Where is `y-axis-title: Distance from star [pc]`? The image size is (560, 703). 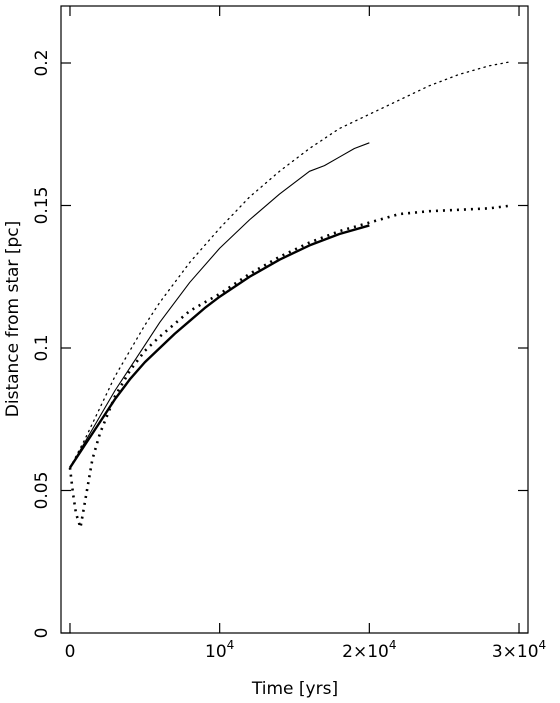
y-axis-title: Distance from star [pc] is located at coordinates (13, 319).